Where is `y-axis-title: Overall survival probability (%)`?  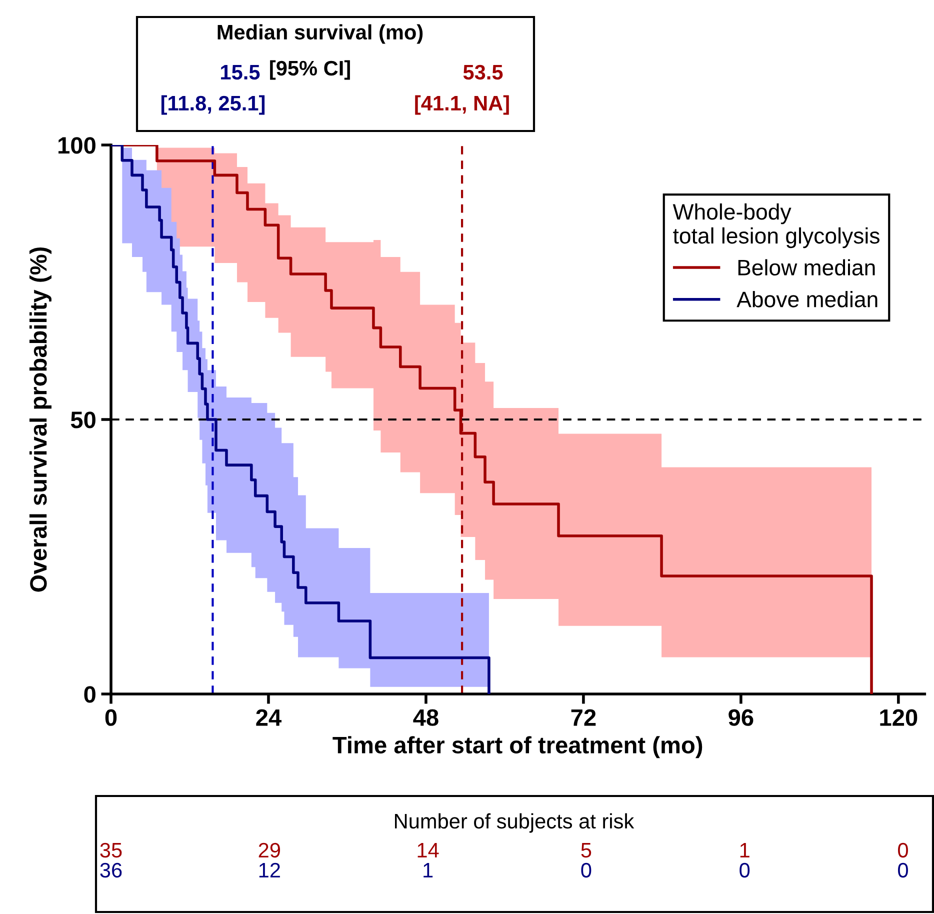 y-axis-title: Overall survival probability (%) is located at coordinates (40, 419).